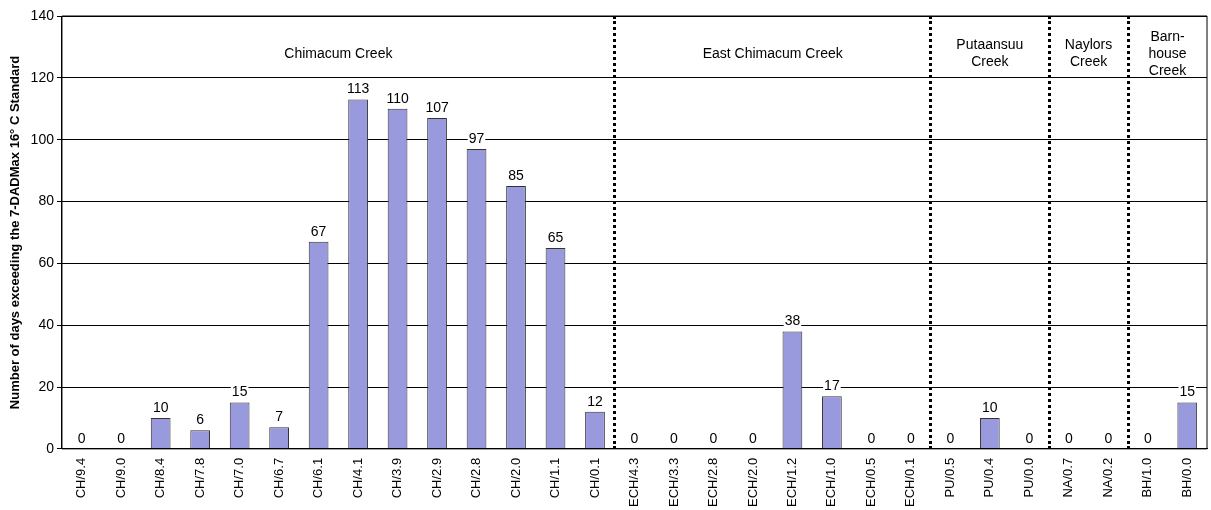  What do you see at coordinates (1186, 477) in the screenshot?
I see `x-tick-label: BH/0.0` at bounding box center [1186, 477].